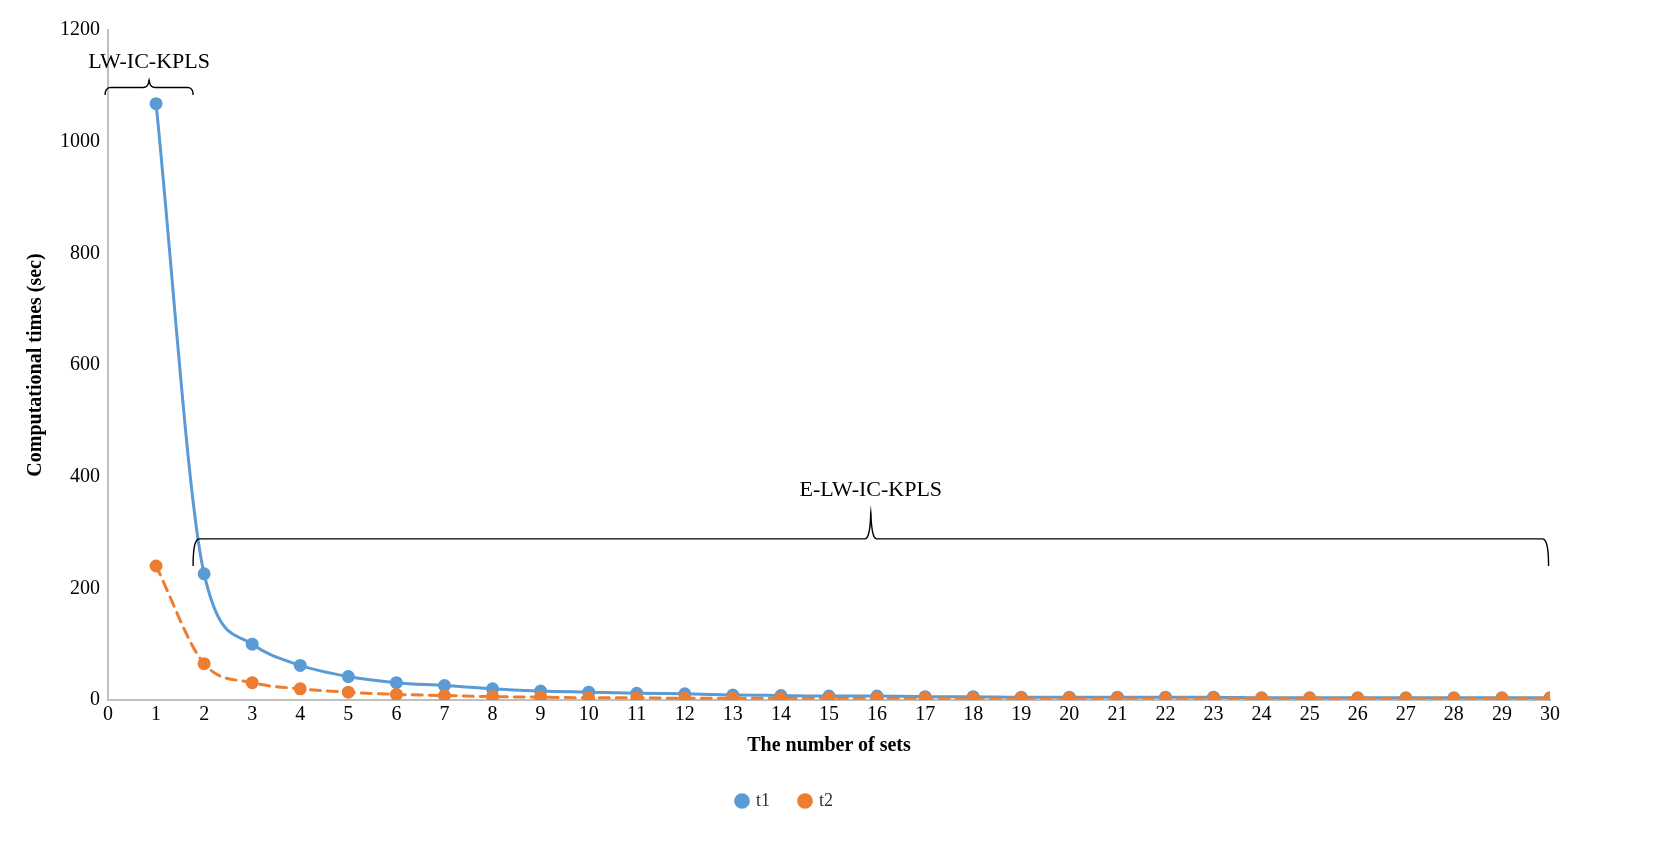 Image resolution: width=1663 pixels, height=853 pixels. Describe the element at coordinates (492, 713) in the screenshot. I see `x-tick-label: 8` at that location.